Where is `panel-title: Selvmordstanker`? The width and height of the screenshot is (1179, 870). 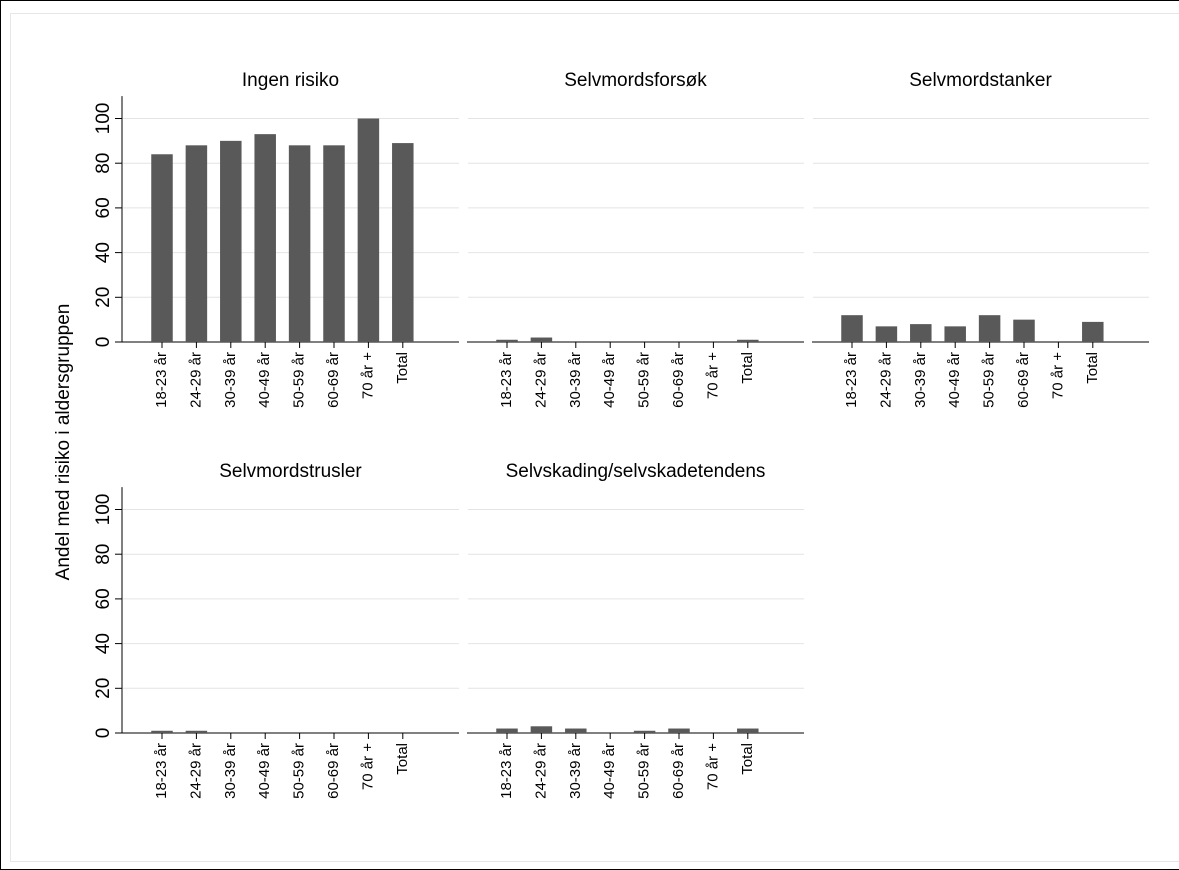 panel-title: Selvmordstanker is located at coordinates (980, 80).